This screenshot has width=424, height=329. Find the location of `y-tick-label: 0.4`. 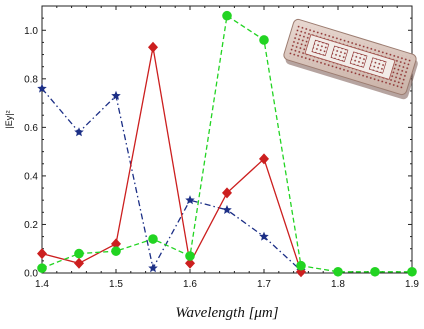

y-tick-label: 0.4 is located at coordinates (31, 176).